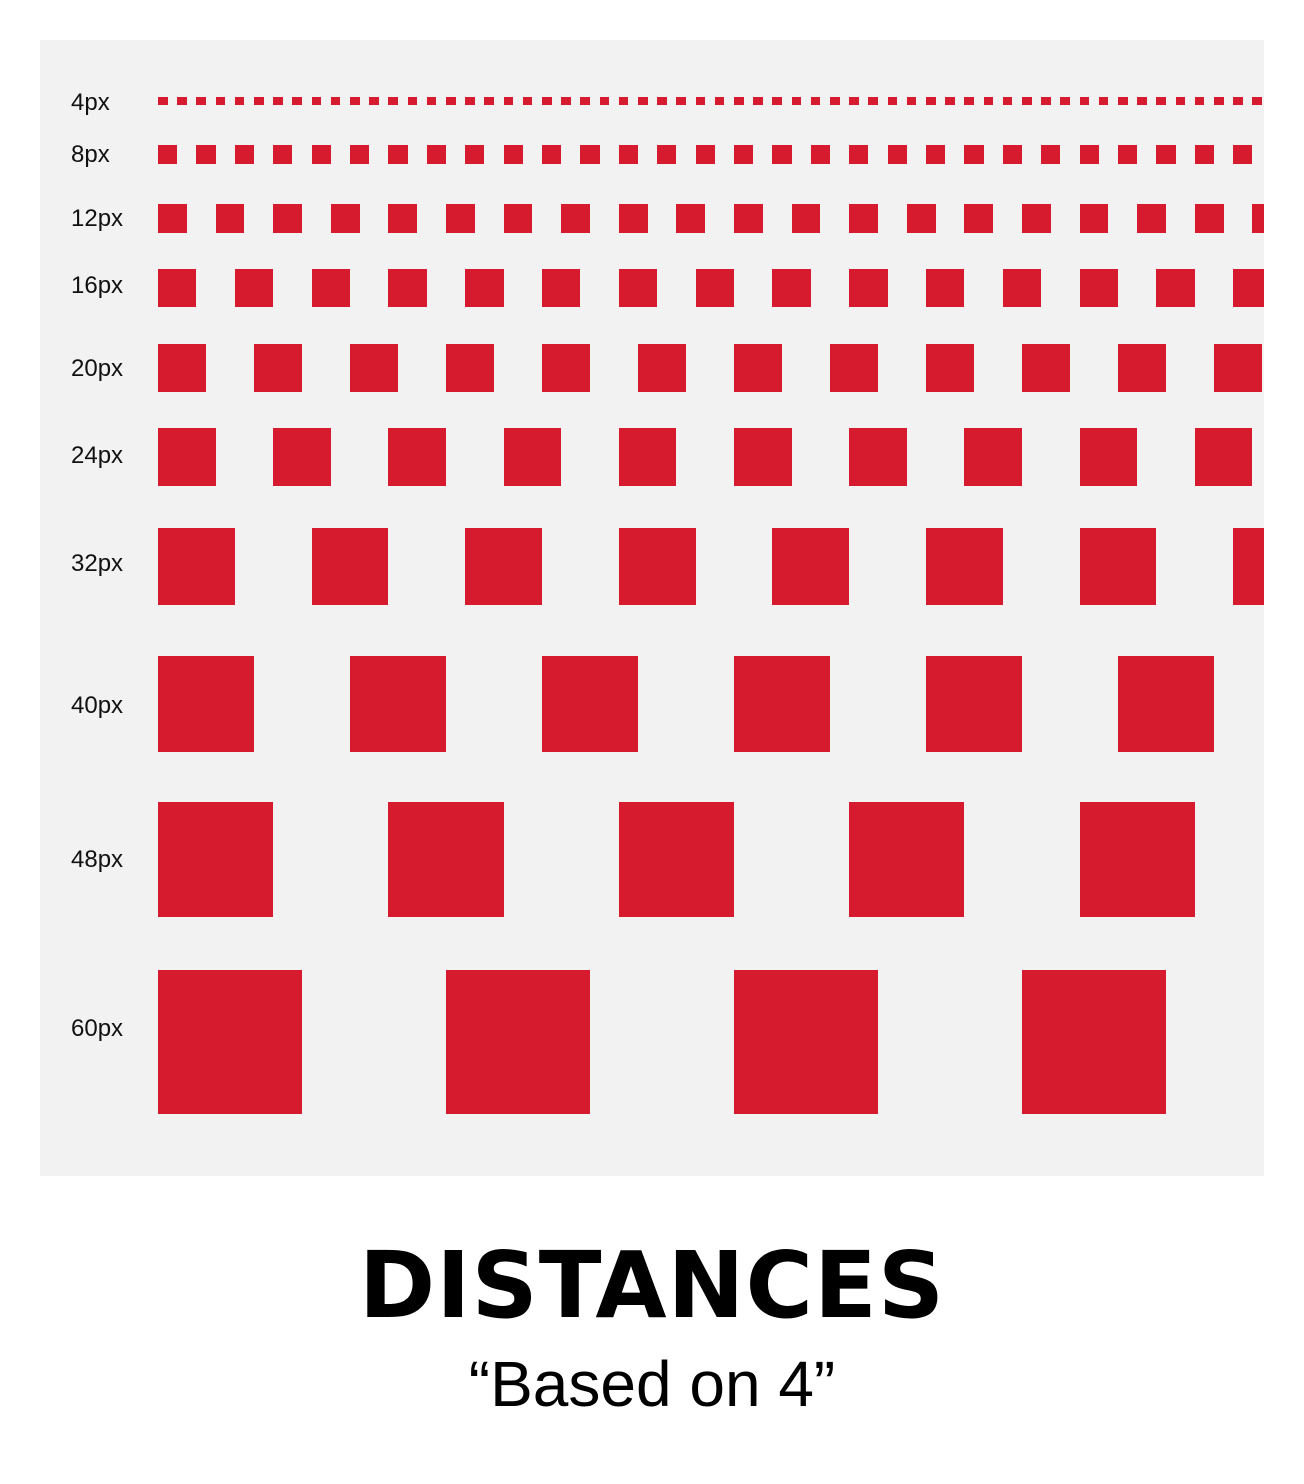 The width and height of the screenshot is (1304, 1484). Describe the element at coordinates (97, 1028) in the screenshot. I see `distance-label: 60px` at that location.